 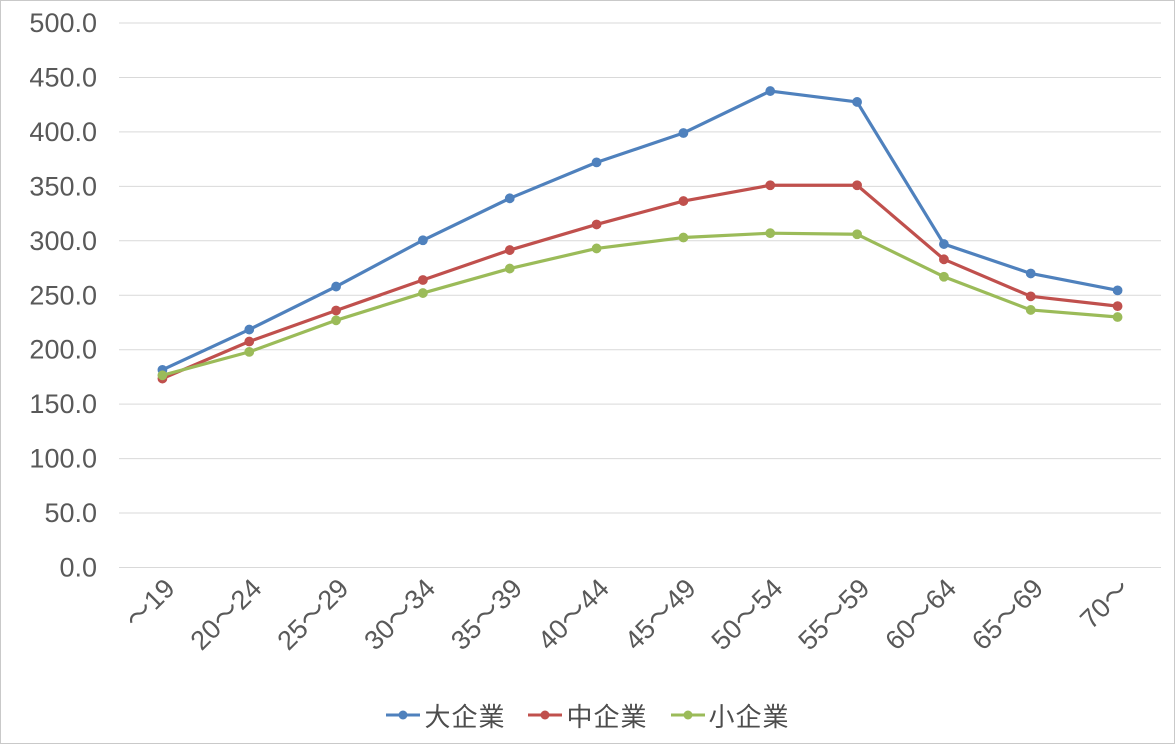 I want to click on x-axis-category-label: ～19, so click(x=150, y=604).